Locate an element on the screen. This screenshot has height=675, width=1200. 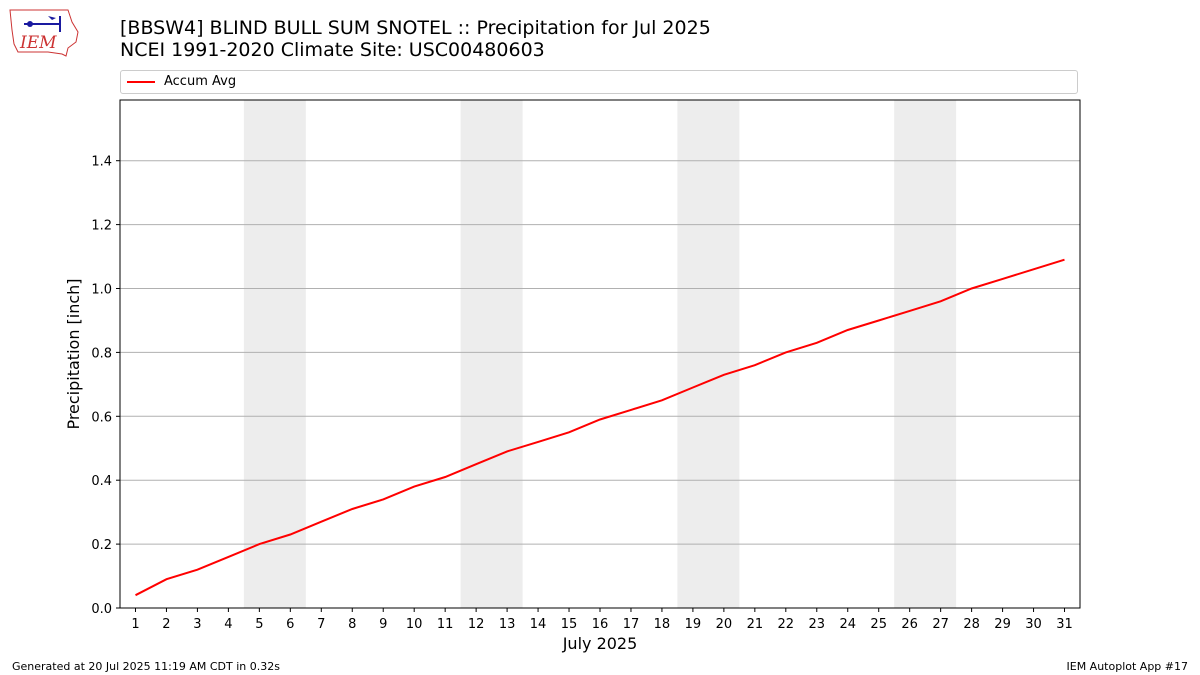
y-tick-label-6: 1.2 is located at coordinates (101, 226).